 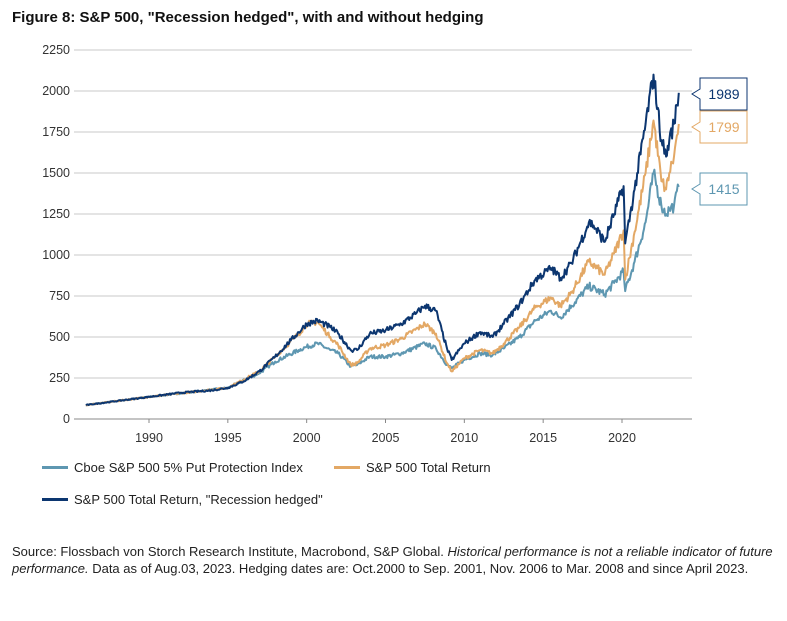 I want to click on legend-label: S&P 500 Total Return, so click(x=428, y=467).